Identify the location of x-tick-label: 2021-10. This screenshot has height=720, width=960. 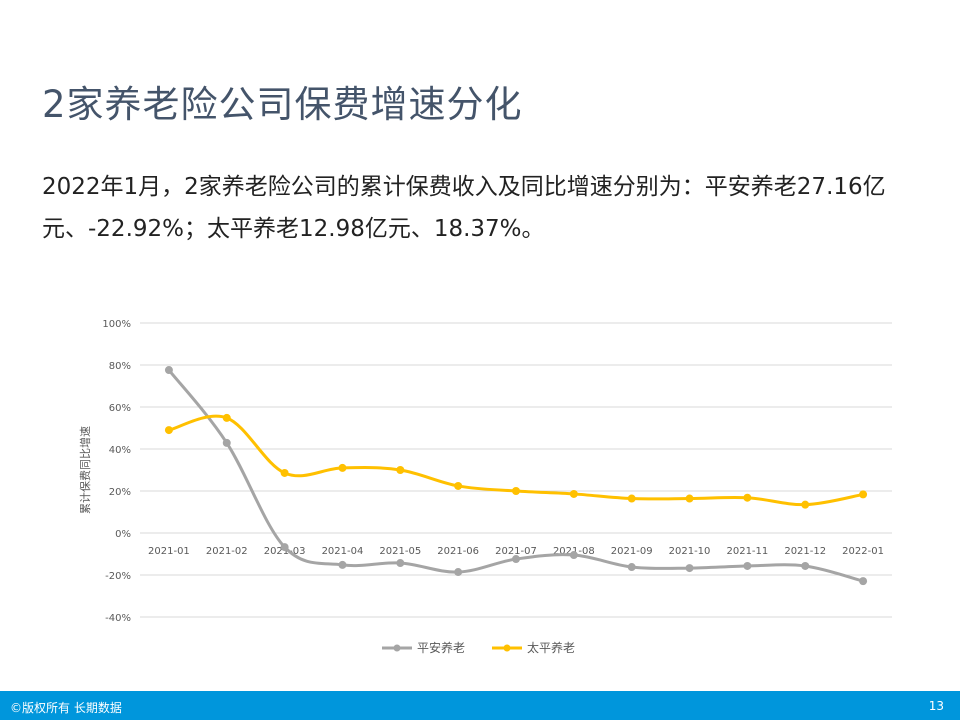
(690, 551).